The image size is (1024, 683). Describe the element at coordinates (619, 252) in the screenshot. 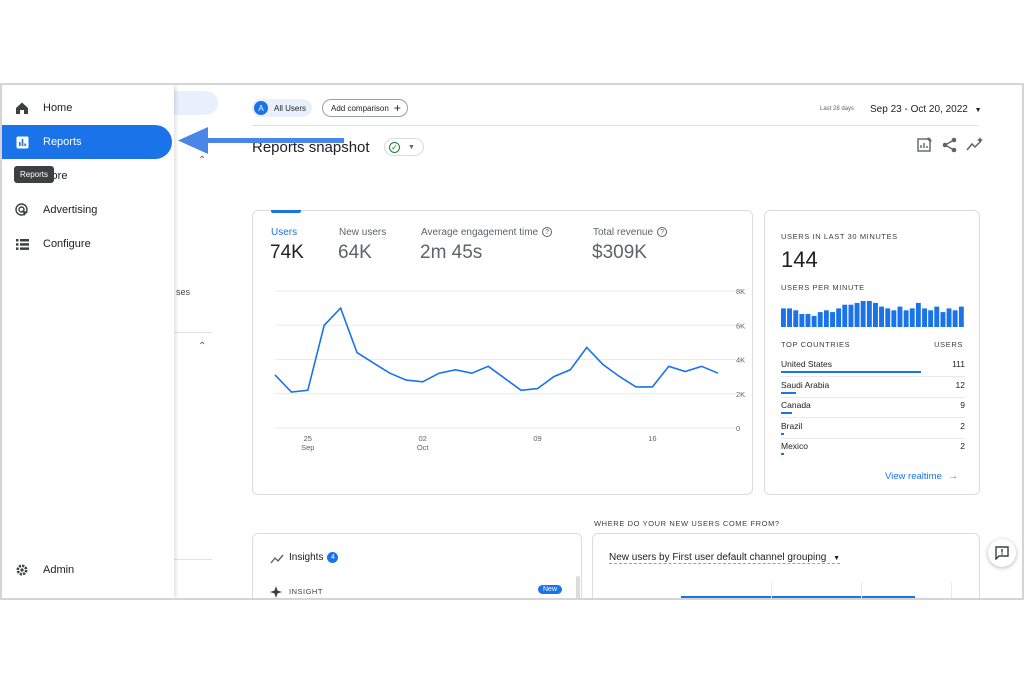

I see `metric-value: $309K` at that location.